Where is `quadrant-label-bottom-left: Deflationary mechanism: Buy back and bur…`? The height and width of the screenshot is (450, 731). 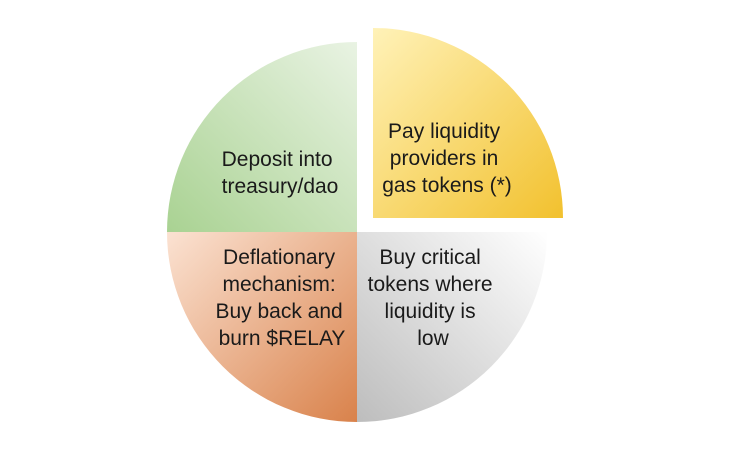
quadrant-label-bottom-left: Deflationary mechanism: Buy back and bur… is located at coordinates (281, 298).